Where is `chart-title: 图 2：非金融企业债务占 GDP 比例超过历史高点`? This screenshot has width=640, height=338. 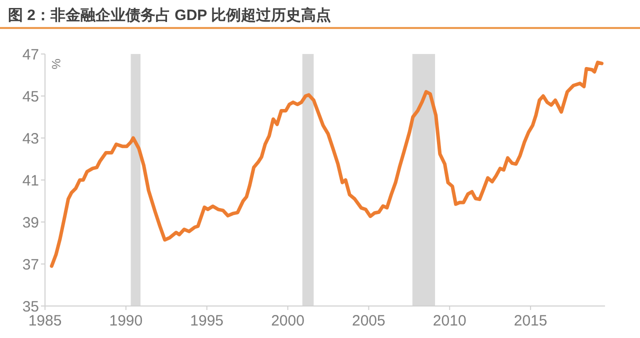 chart-title: 图 2：非金融企业债务占 GDP 比例超过历史高点 is located at coordinates (320, 14).